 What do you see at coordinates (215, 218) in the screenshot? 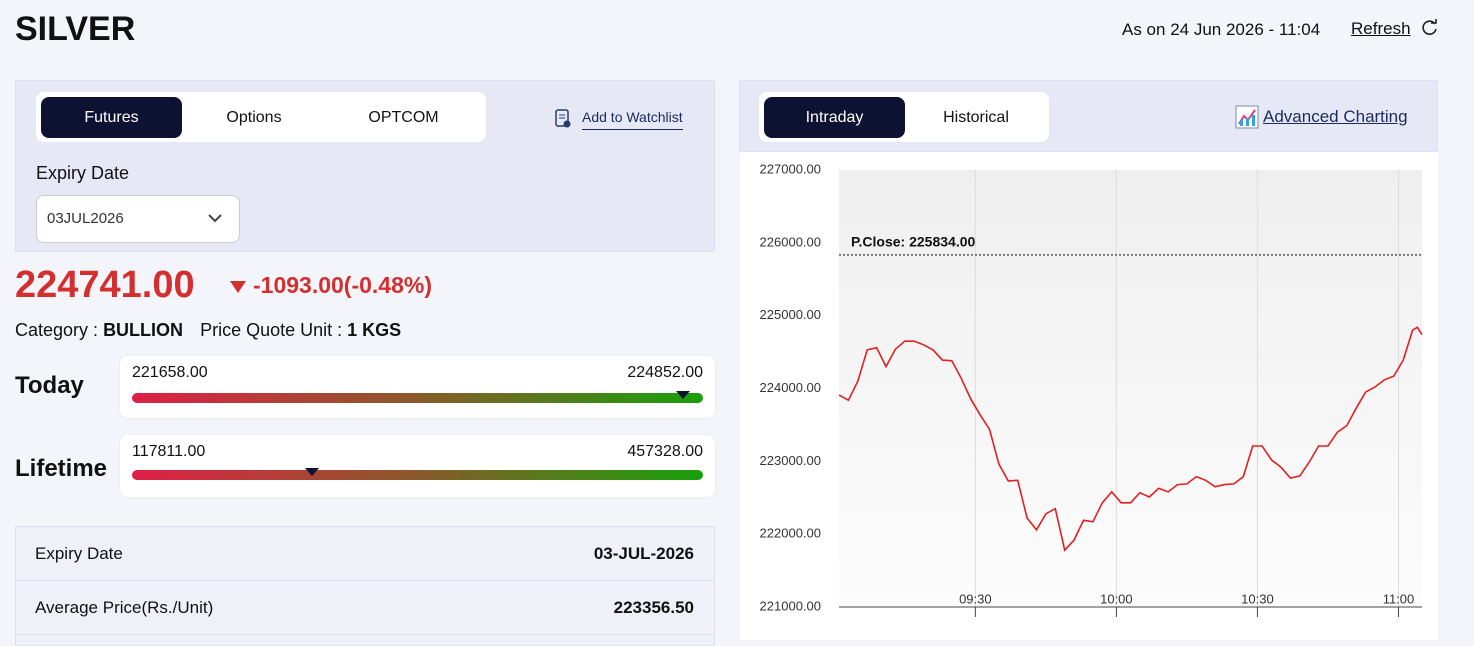
I see `chevron` at bounding box center [215, 218].